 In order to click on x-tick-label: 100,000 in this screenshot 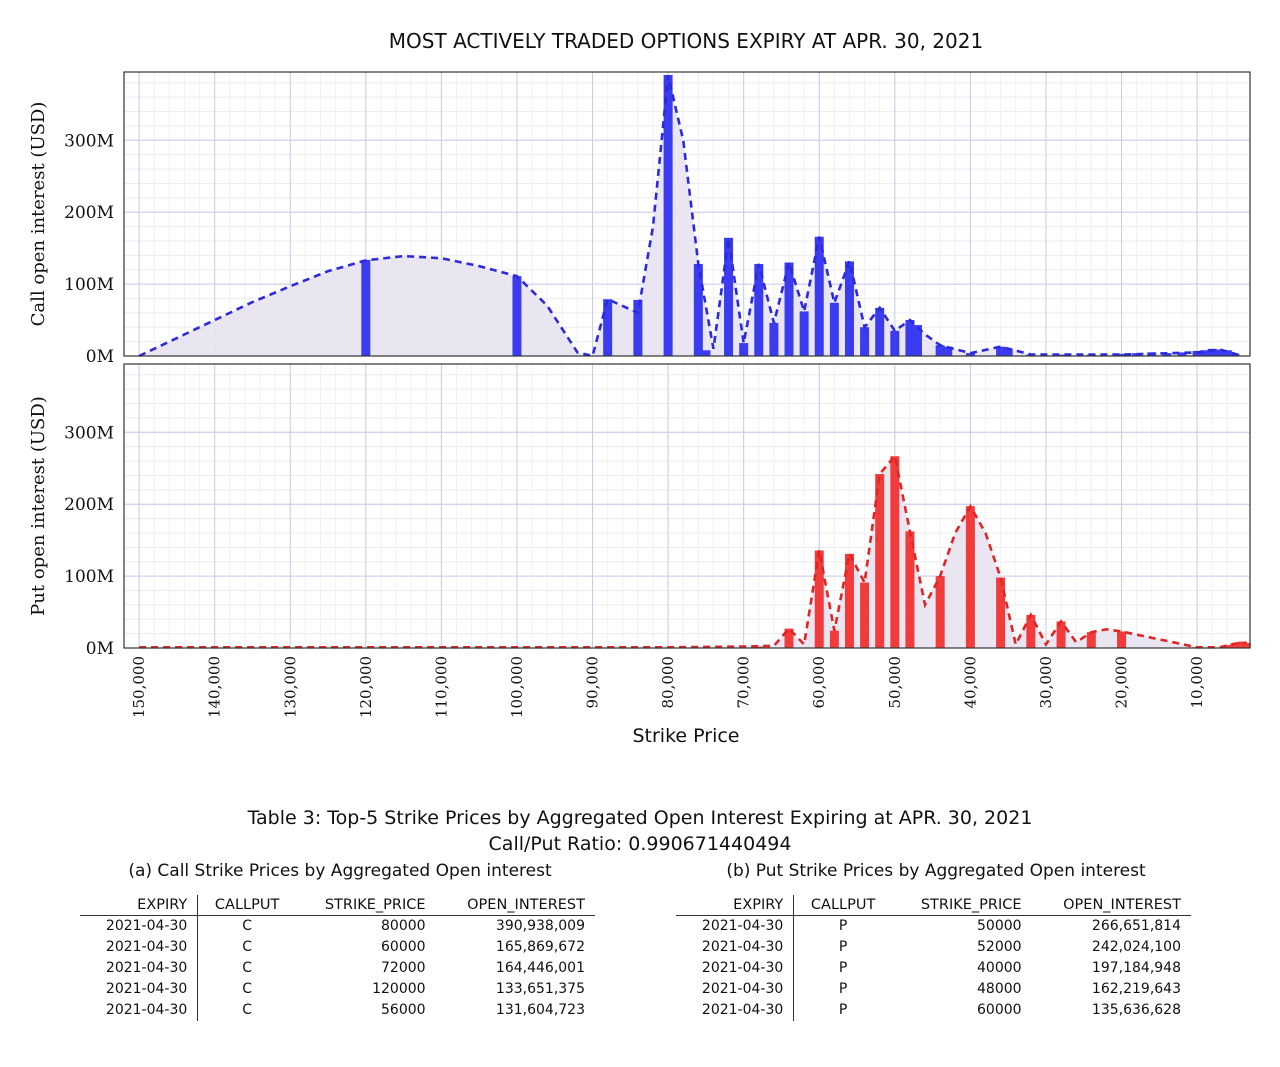, I will do `click(517, 687)`.